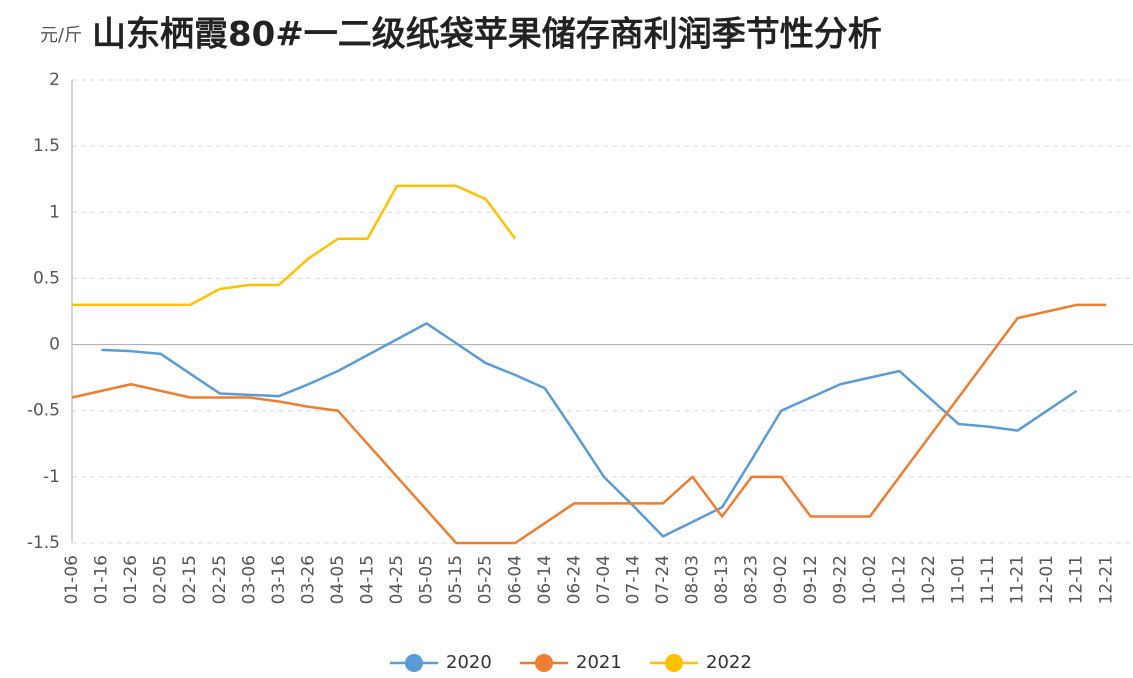 The height and width of the screenshot is (678, 1133). What do you see at coordinates (161, 579) in the screenshot?
I see `x-tick-label: 02-05` at bounding box center [161, 579].